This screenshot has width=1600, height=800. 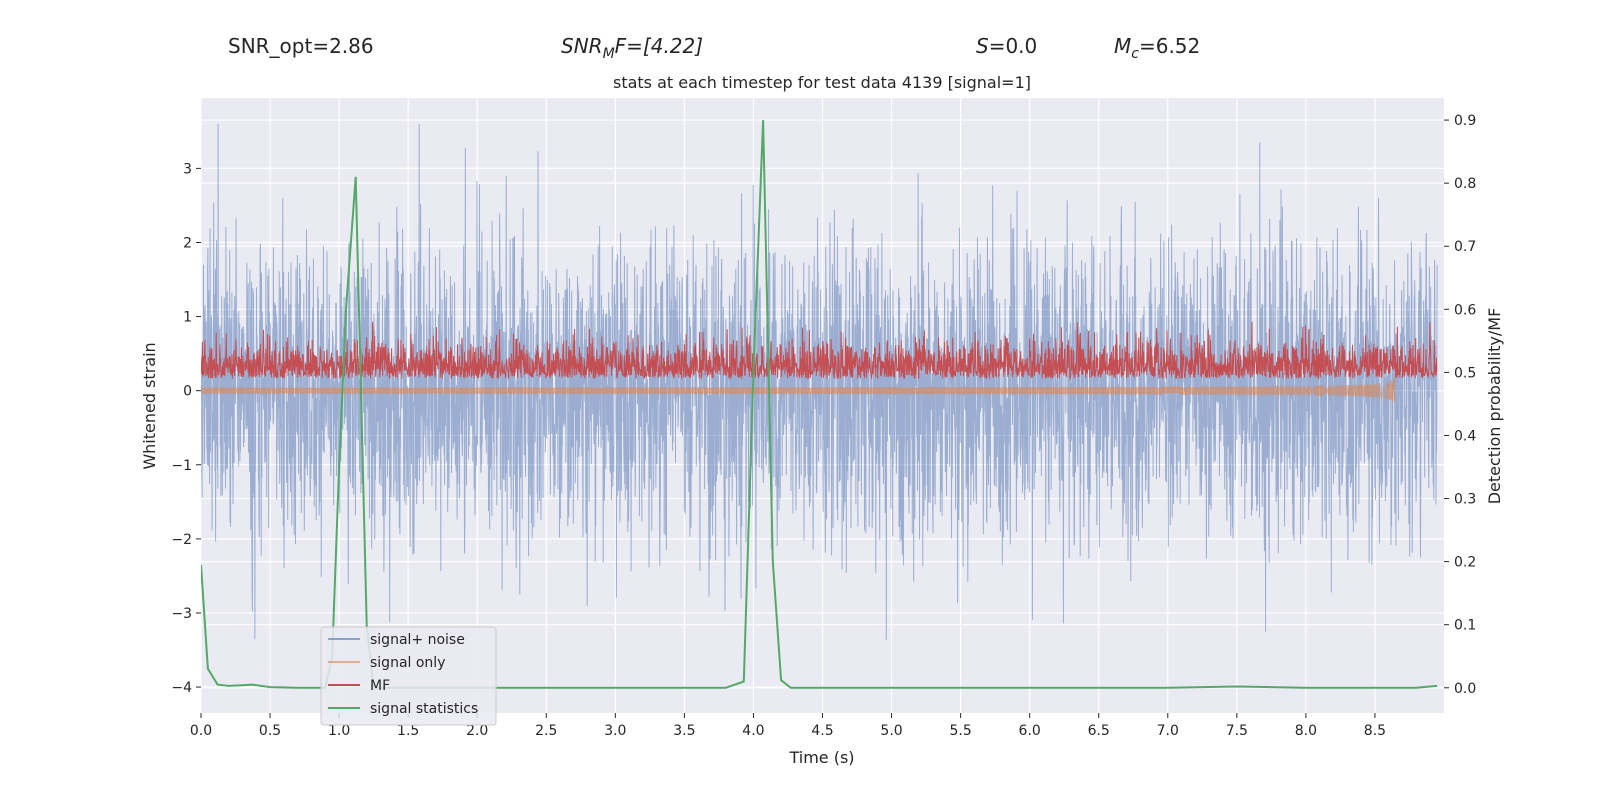 I want to click on legend-box, so click(x=408, y=676).